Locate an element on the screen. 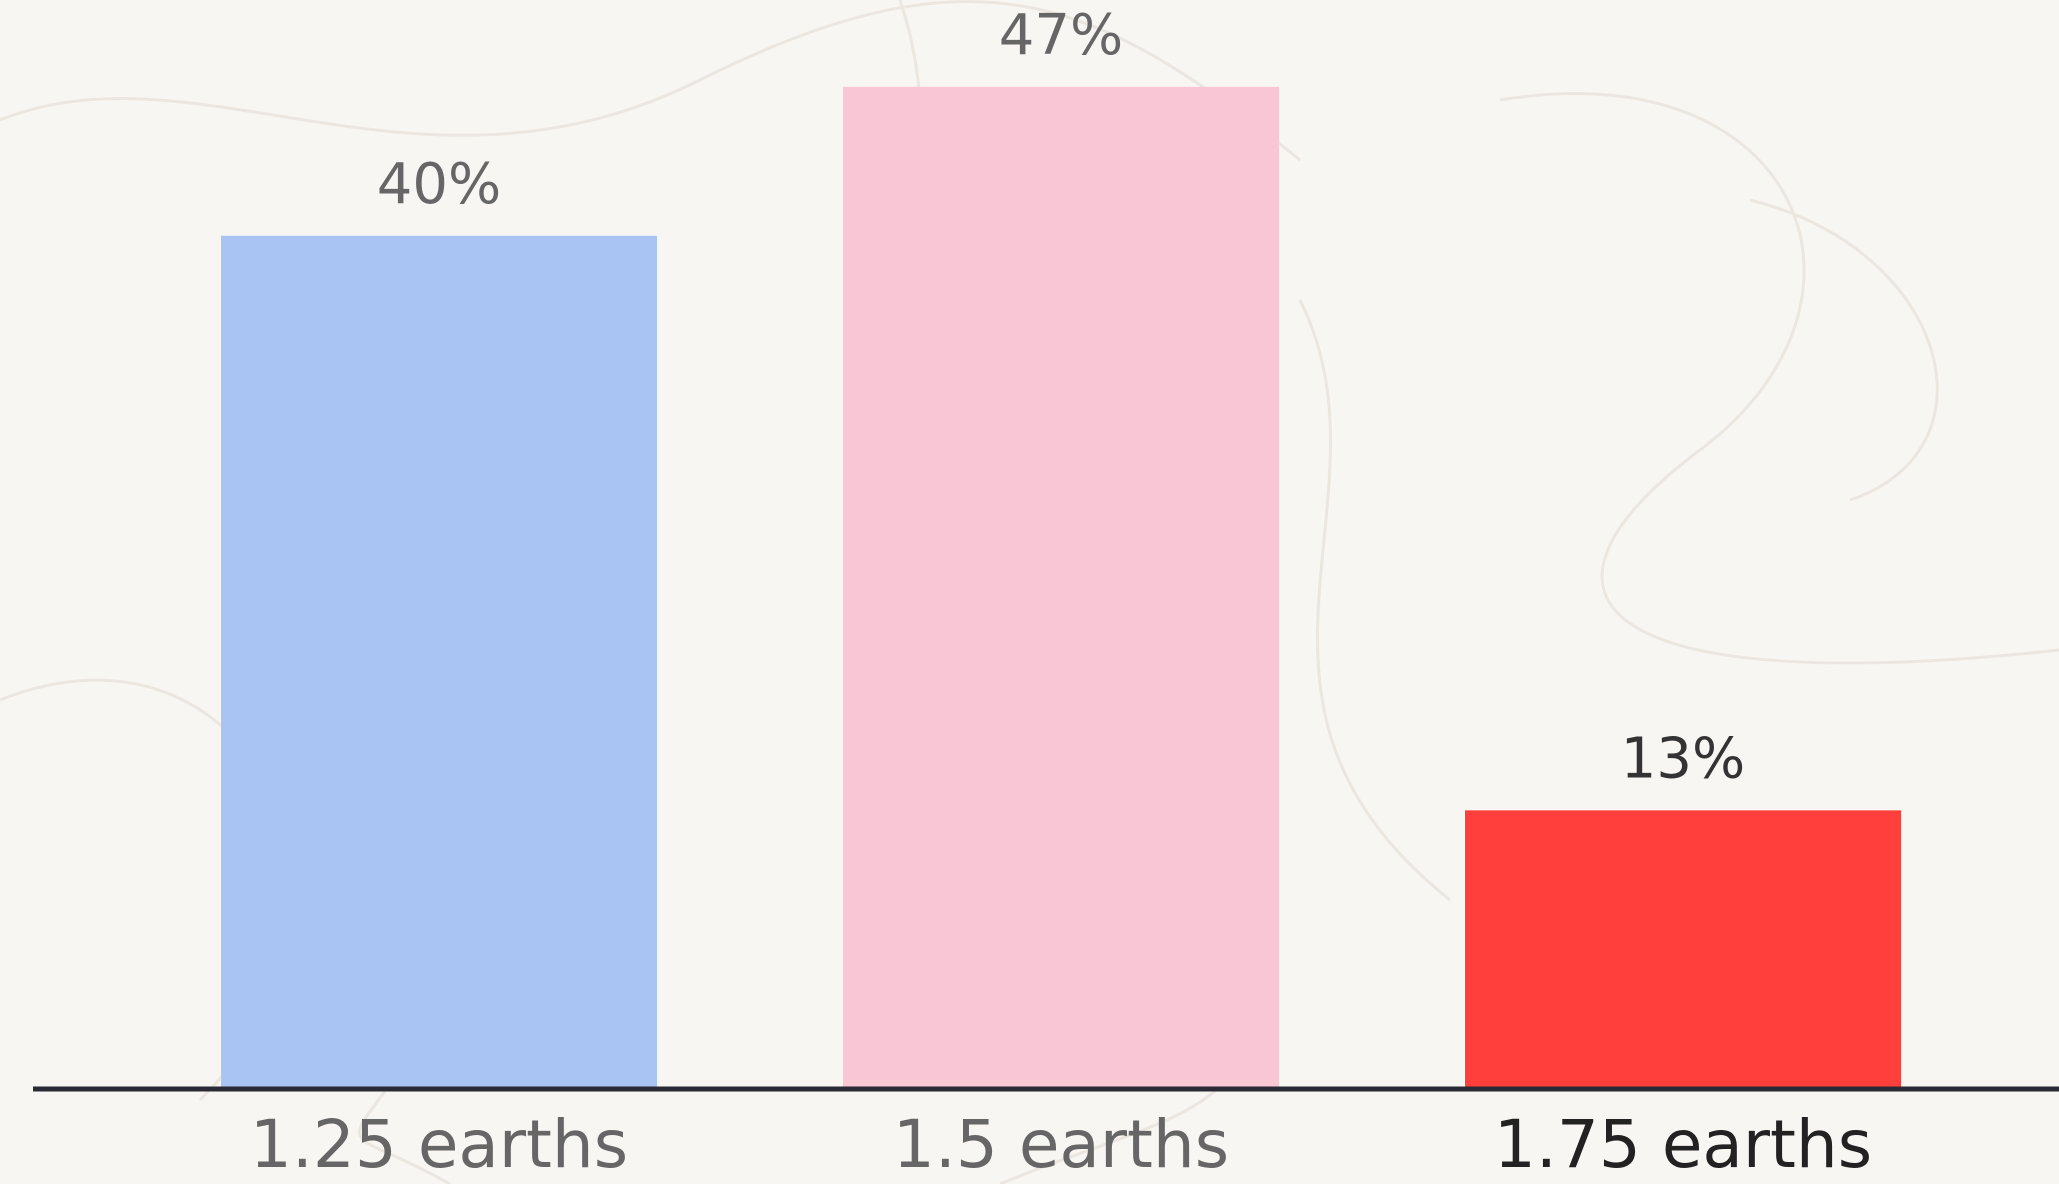  x-tick-label: 1.75 earths is located at coordinates (1683, 1144).